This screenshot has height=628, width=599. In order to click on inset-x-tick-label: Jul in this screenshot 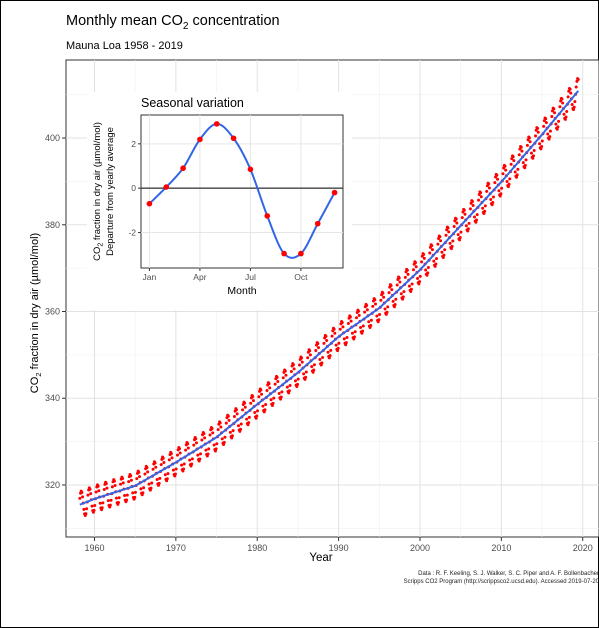, I will do `click(250, 277)`.